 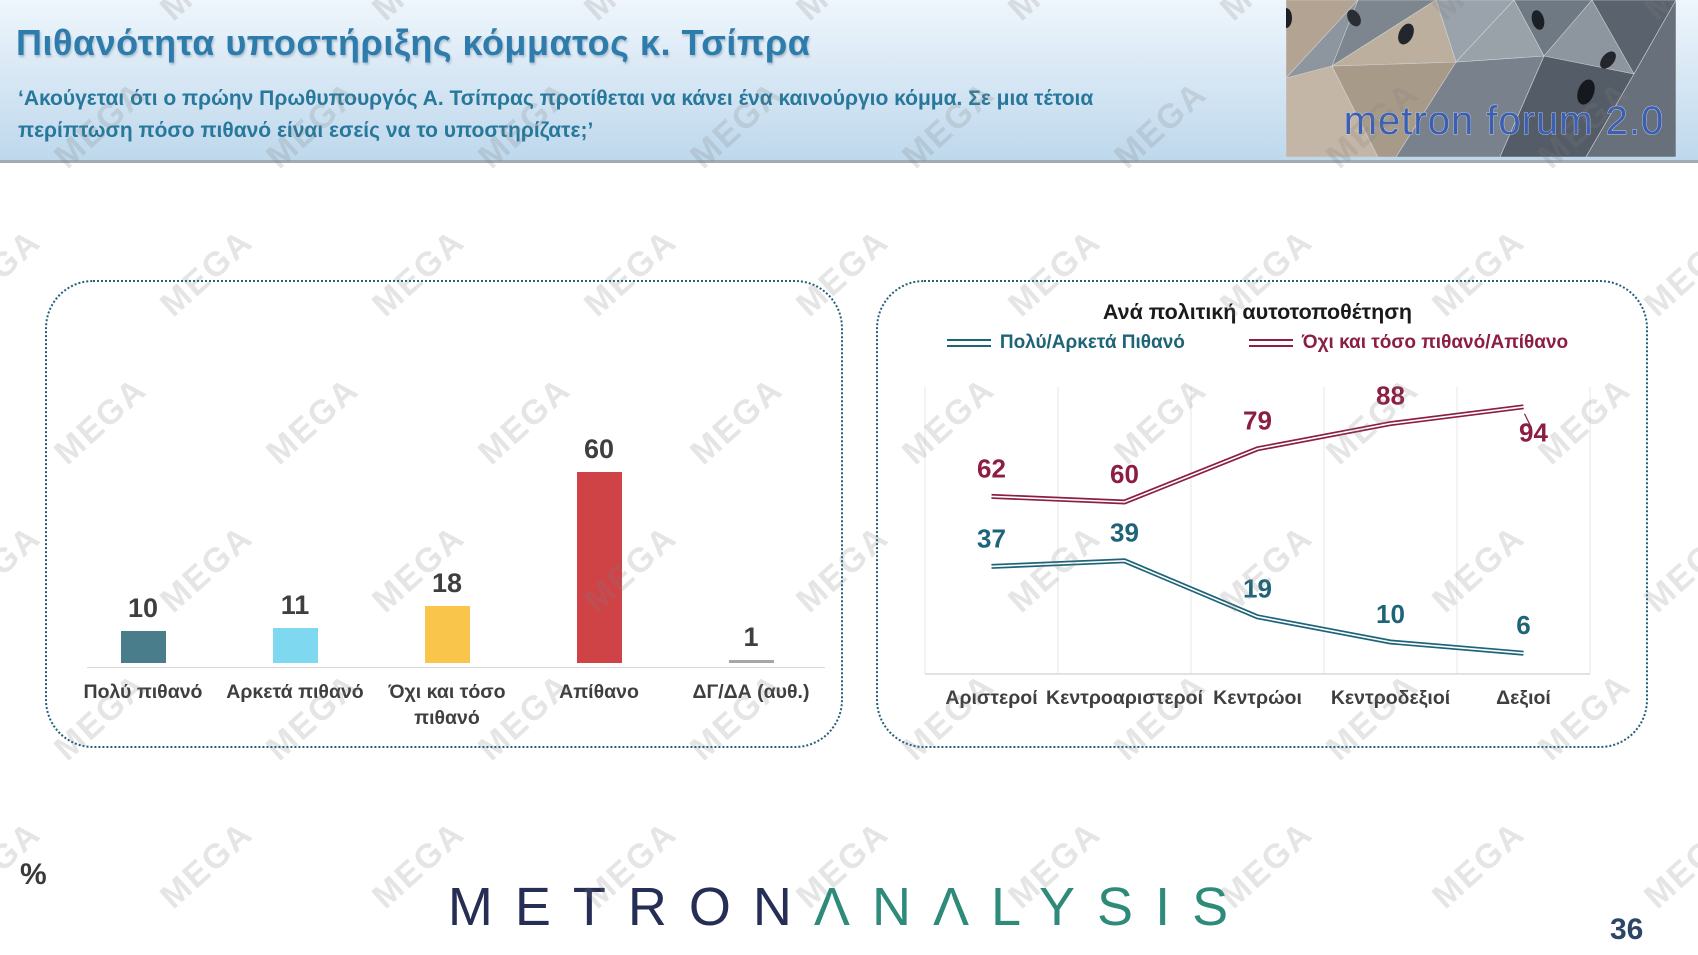 I want to click on label-leader-line, so click(x=1528, y=421).